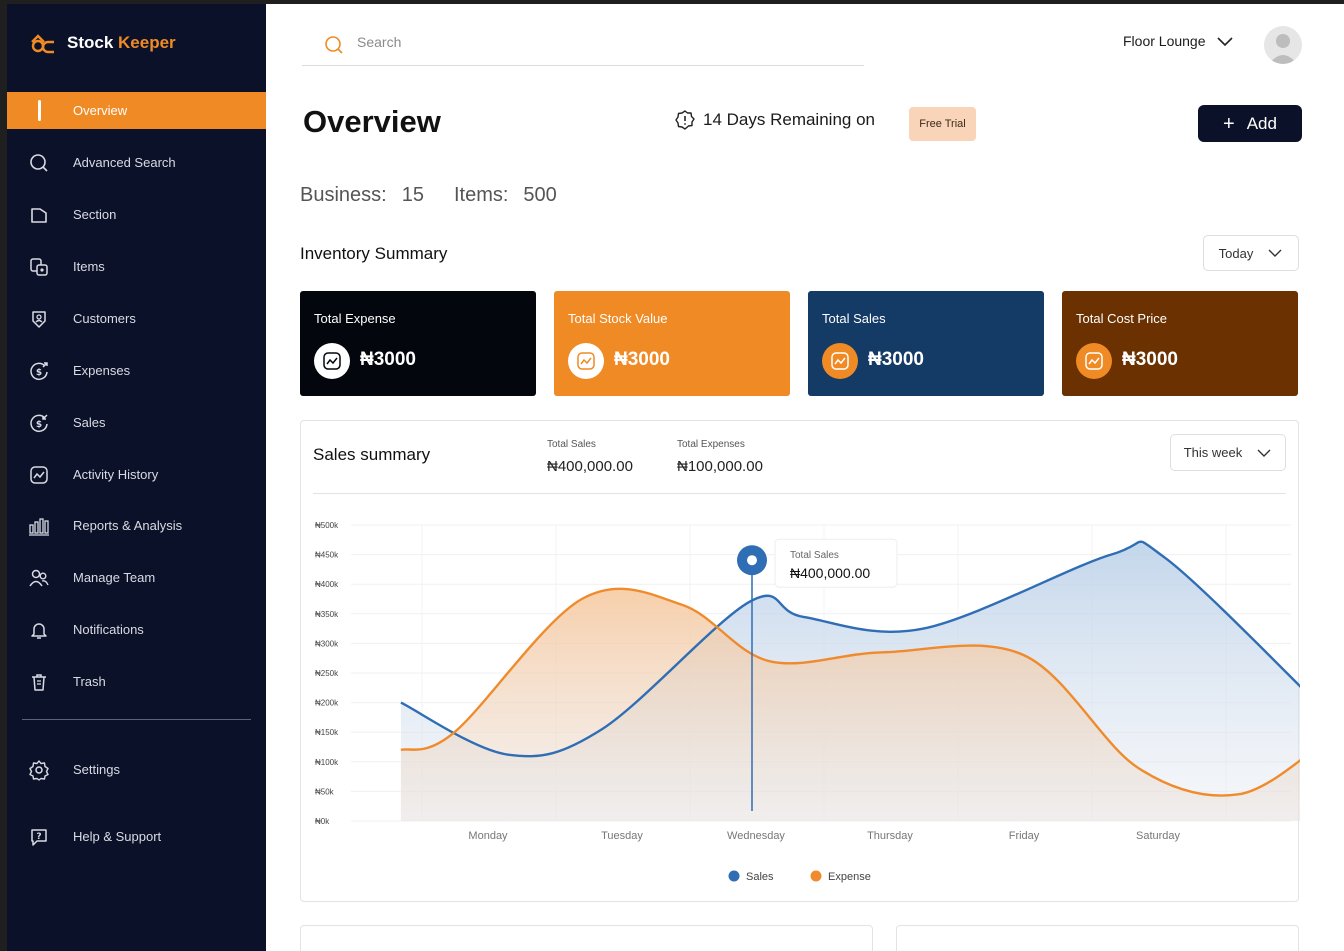  What do you see at coordinates (428, 195) in the screenshot?
I see `business-stats: Business: 15 Items: 500` at bounding box center [428, 195].